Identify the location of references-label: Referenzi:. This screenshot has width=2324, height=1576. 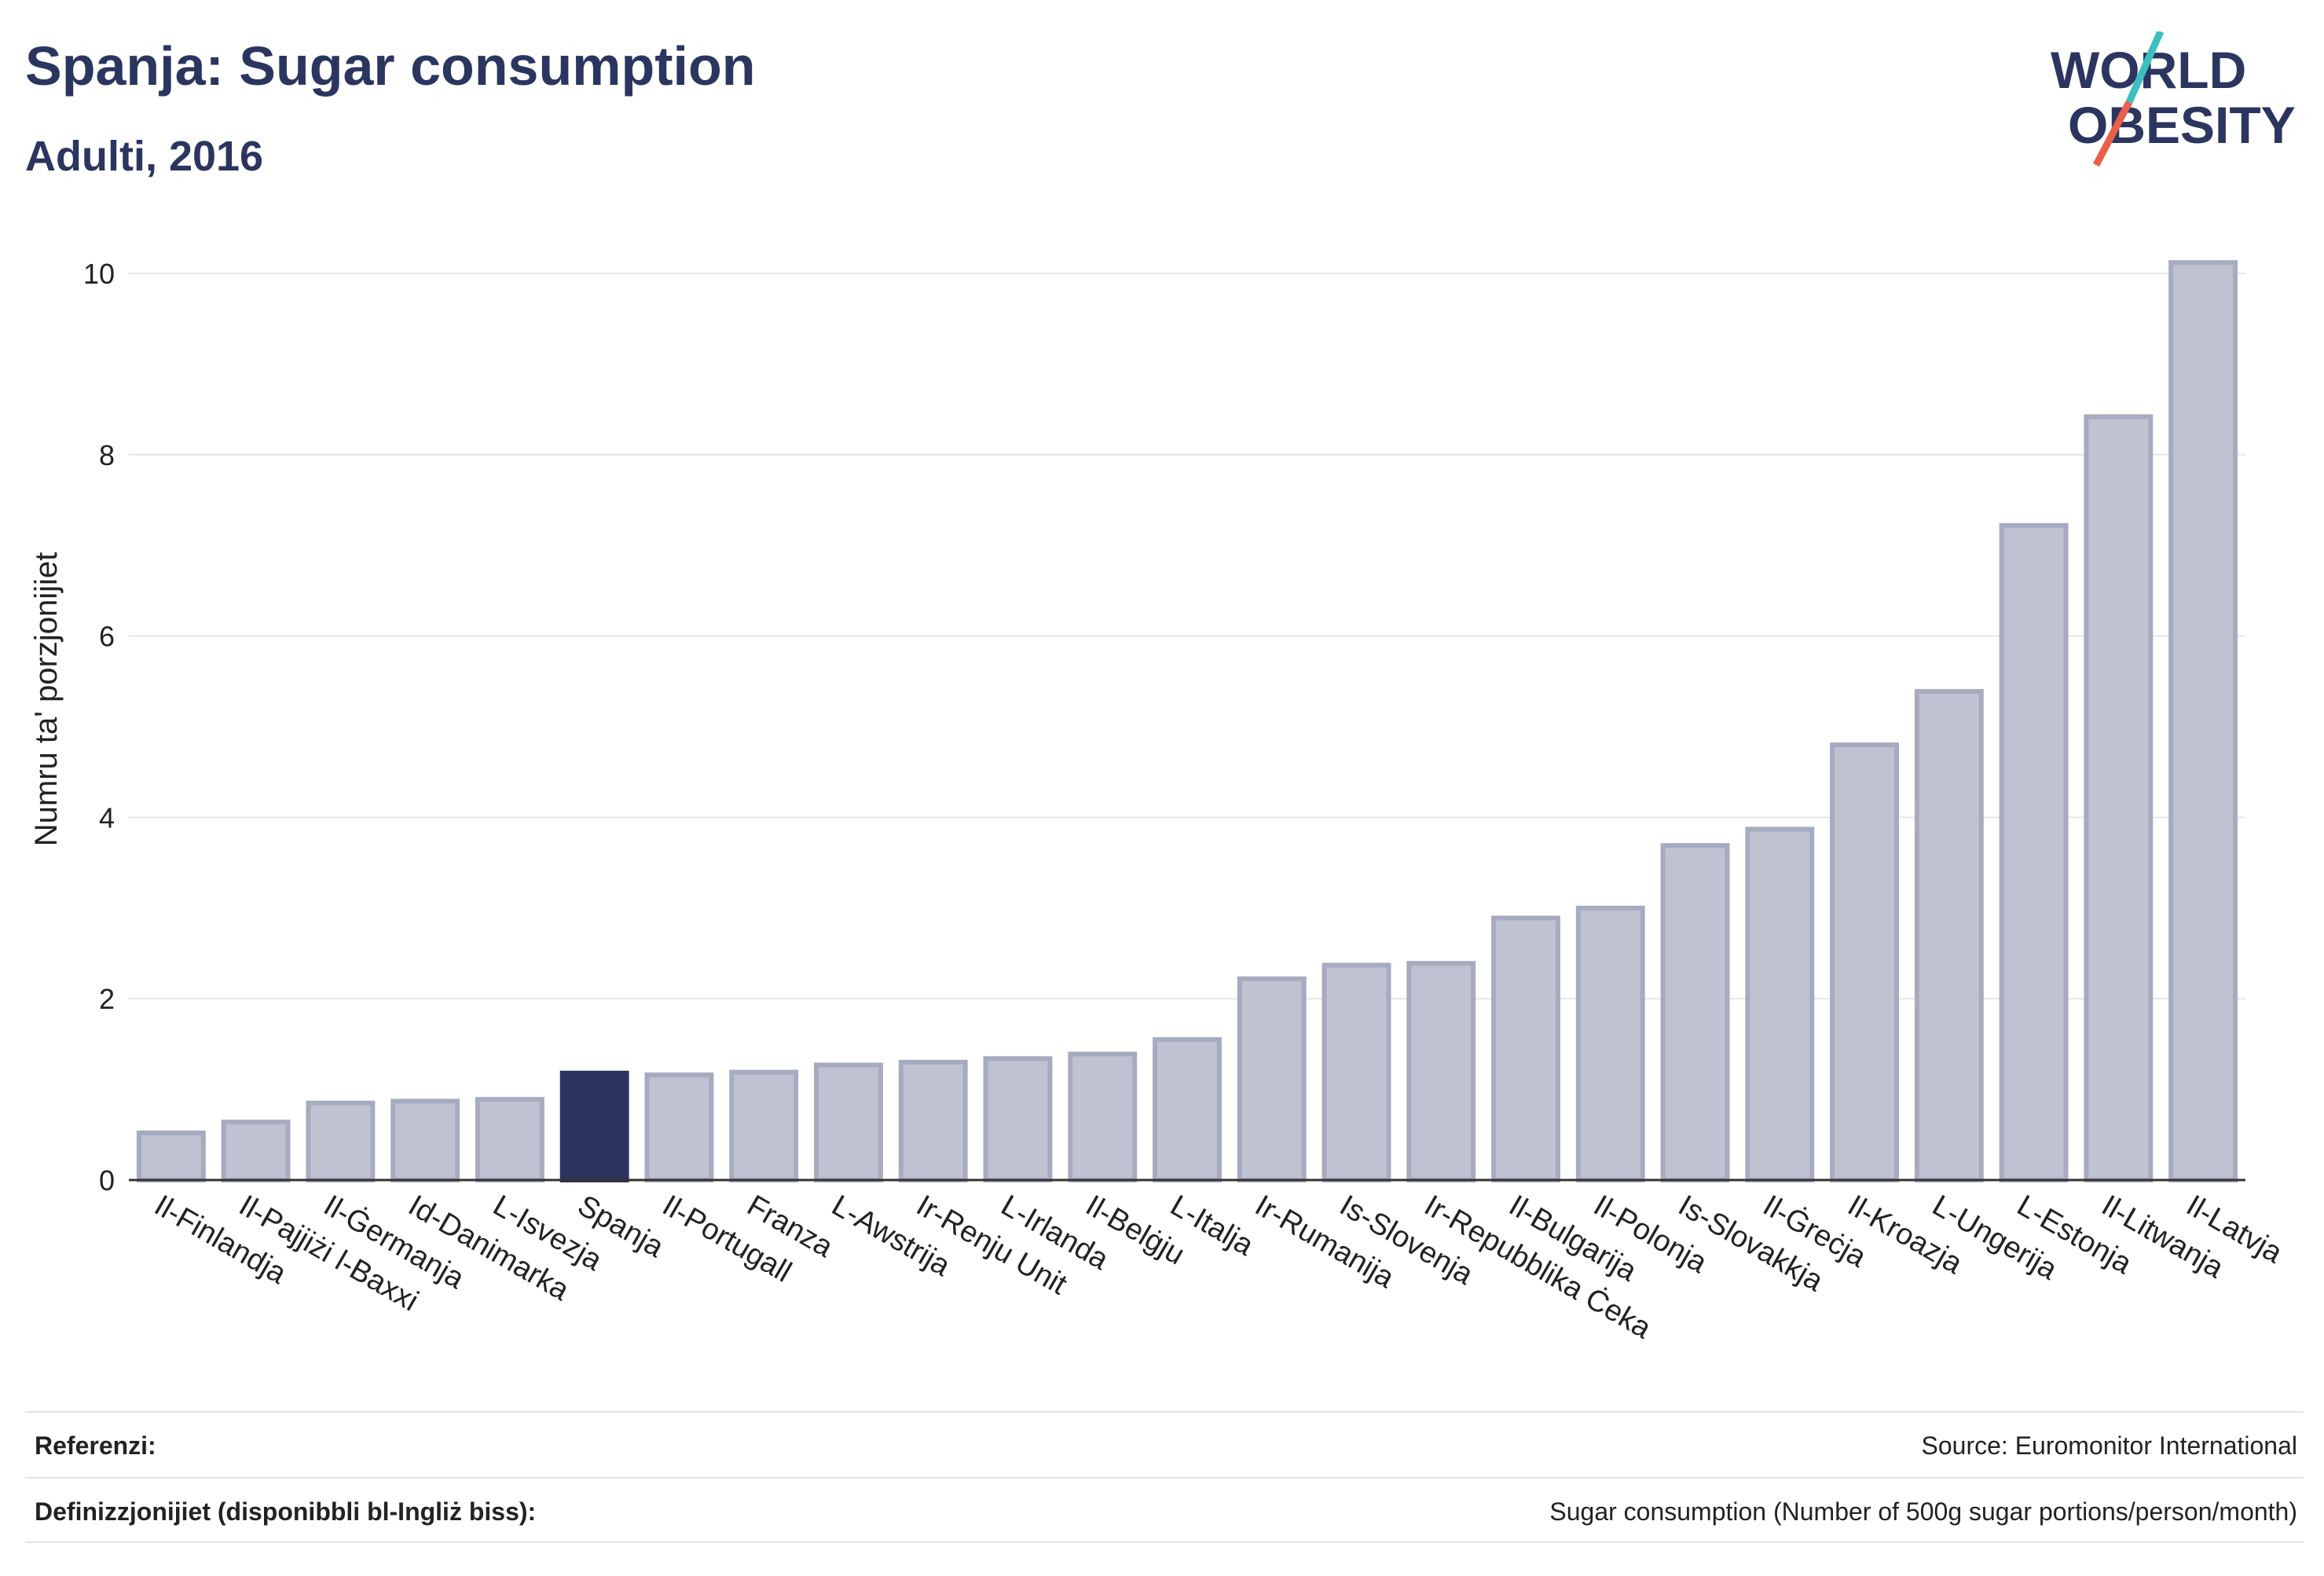
(95, 1445).